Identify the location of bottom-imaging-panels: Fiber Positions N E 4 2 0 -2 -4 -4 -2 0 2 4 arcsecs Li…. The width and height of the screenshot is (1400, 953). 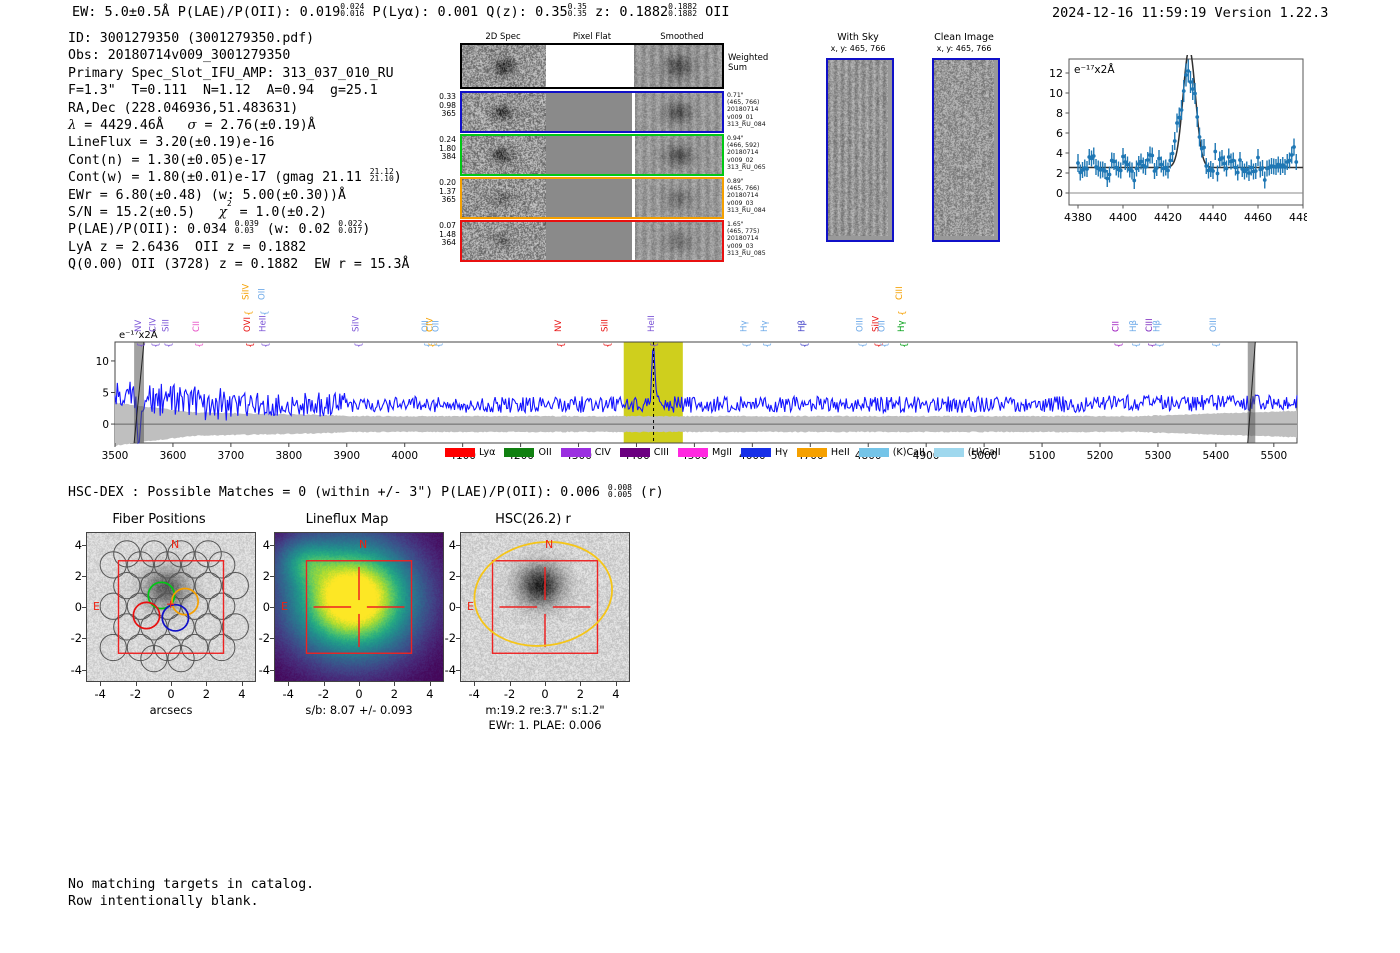
(350, 622).